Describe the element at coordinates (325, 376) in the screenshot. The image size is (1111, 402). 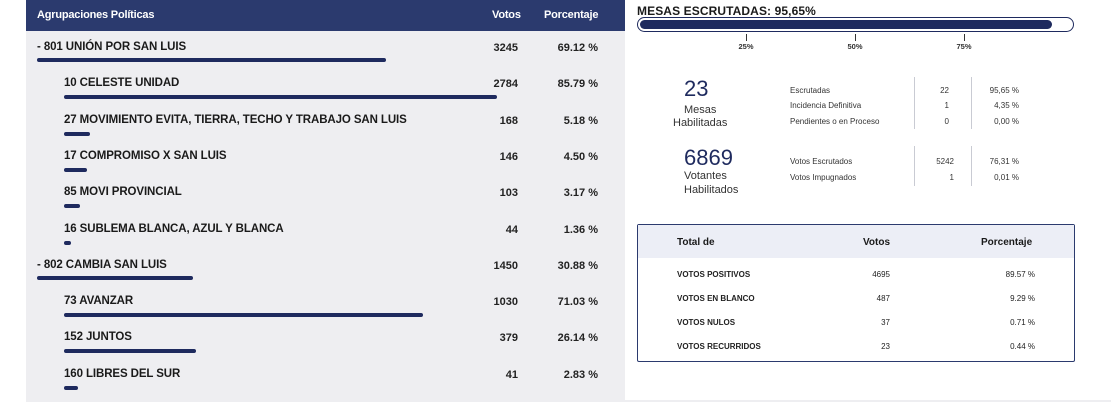
I see `sublist-row: 160 LIBRES DEL SUR 41 2.83 %` at that location.